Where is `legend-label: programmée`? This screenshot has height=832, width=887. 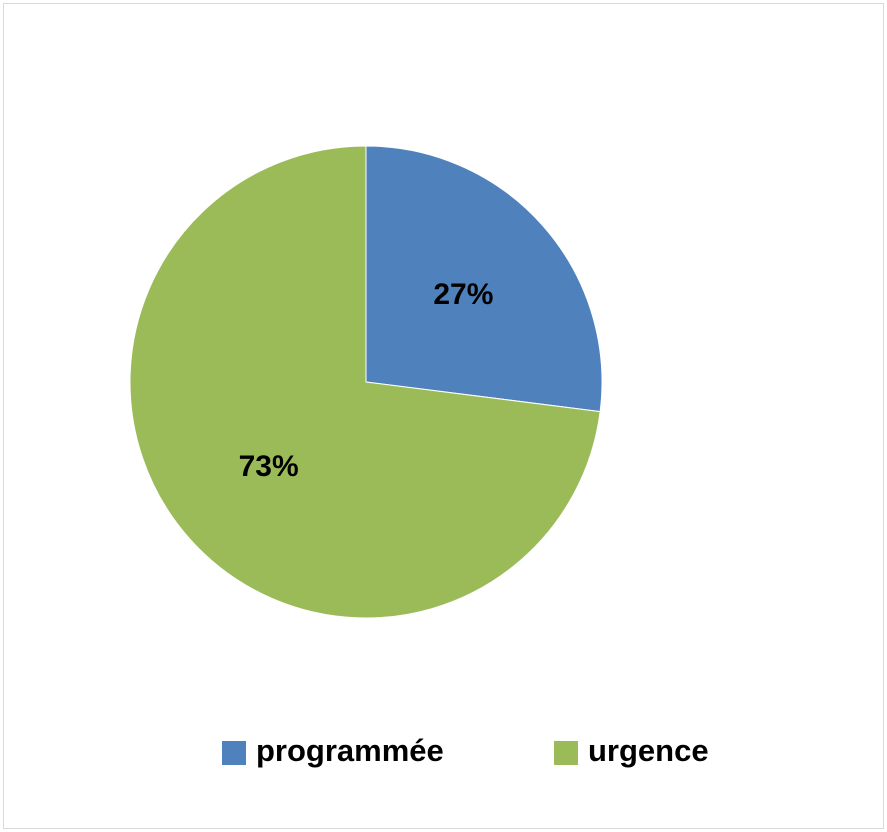 legend-label: programmée is located at coordinates (350, 750).